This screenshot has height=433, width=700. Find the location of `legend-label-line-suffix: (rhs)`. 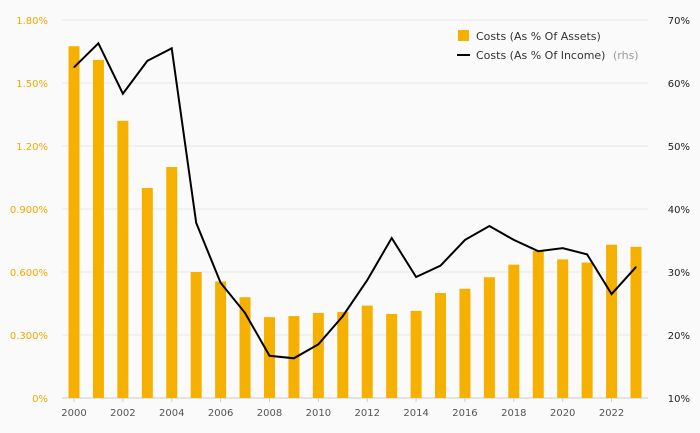

legend-label-line-suffix: (rhs) is located at coordinates (626, 55).